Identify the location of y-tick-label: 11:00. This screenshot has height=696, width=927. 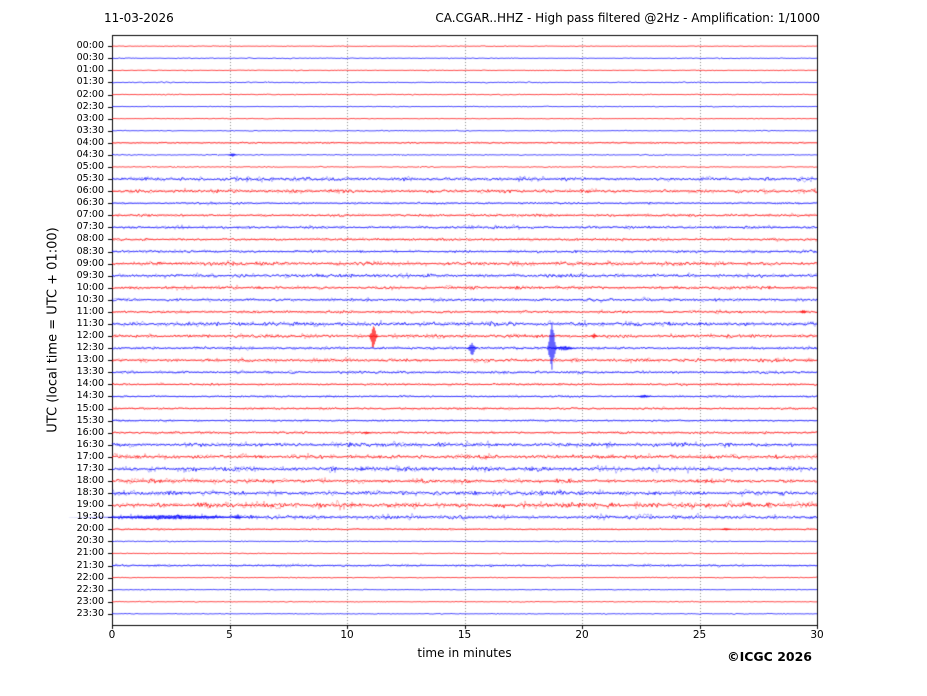
(90, 311).